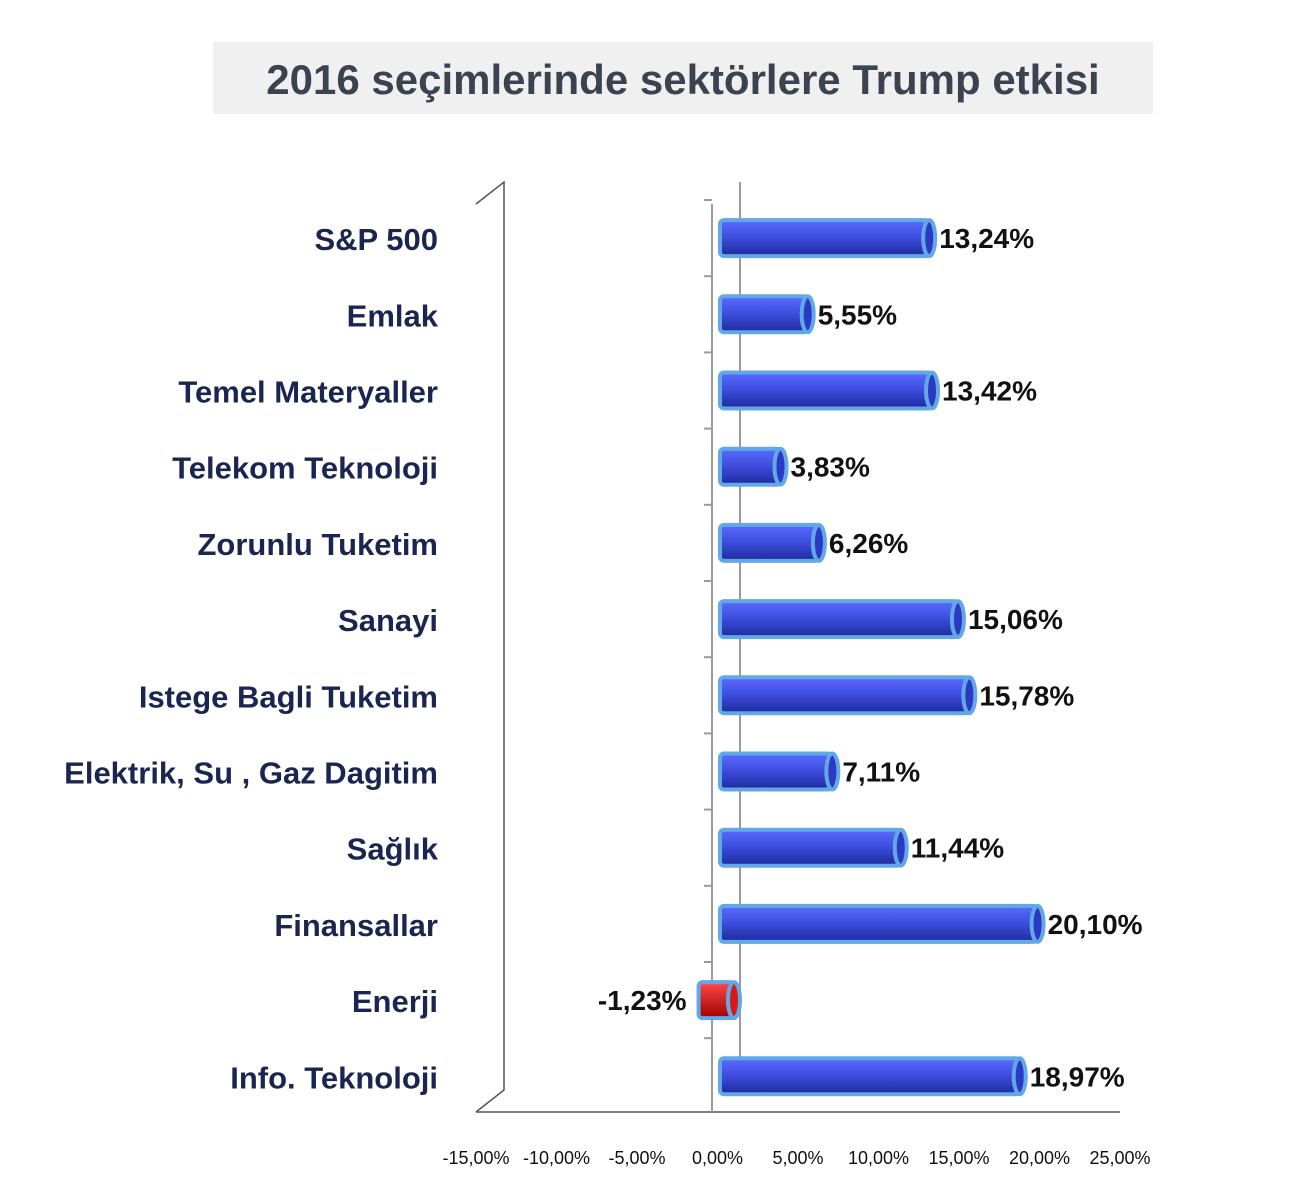 This screenshot has width=1306, height=1200. I want to click on x-tick-label: 25,00%, so click(1119, 1158).